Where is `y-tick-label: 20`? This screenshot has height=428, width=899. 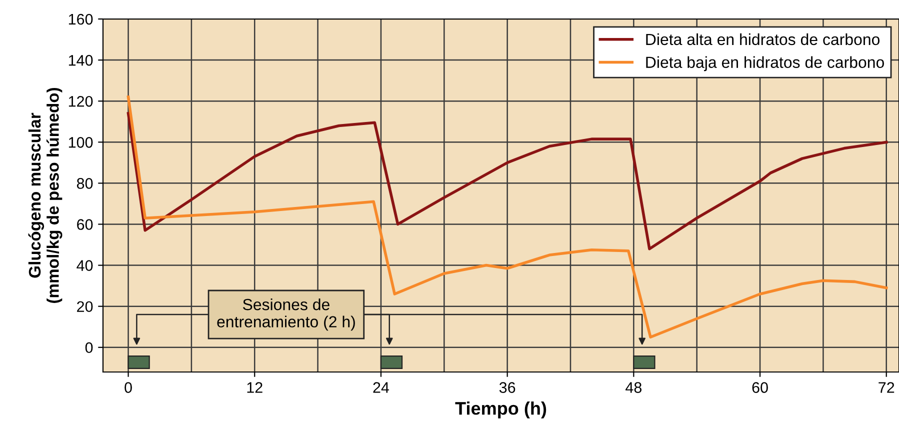 y-tick-label: 20 is located at coordinates (85, 306).